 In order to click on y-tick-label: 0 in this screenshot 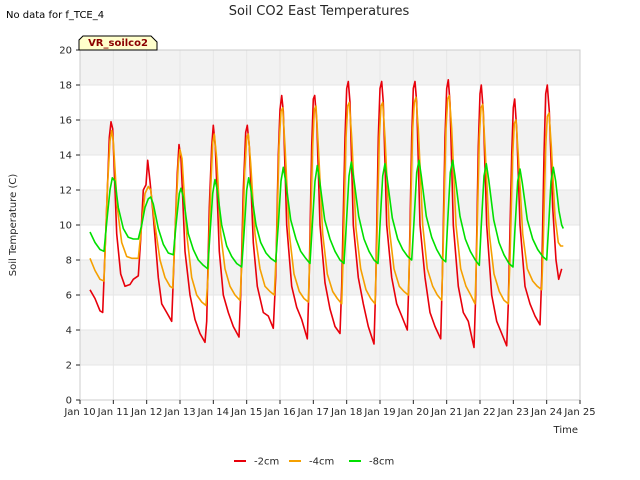, I will do `click(69, 401)`.